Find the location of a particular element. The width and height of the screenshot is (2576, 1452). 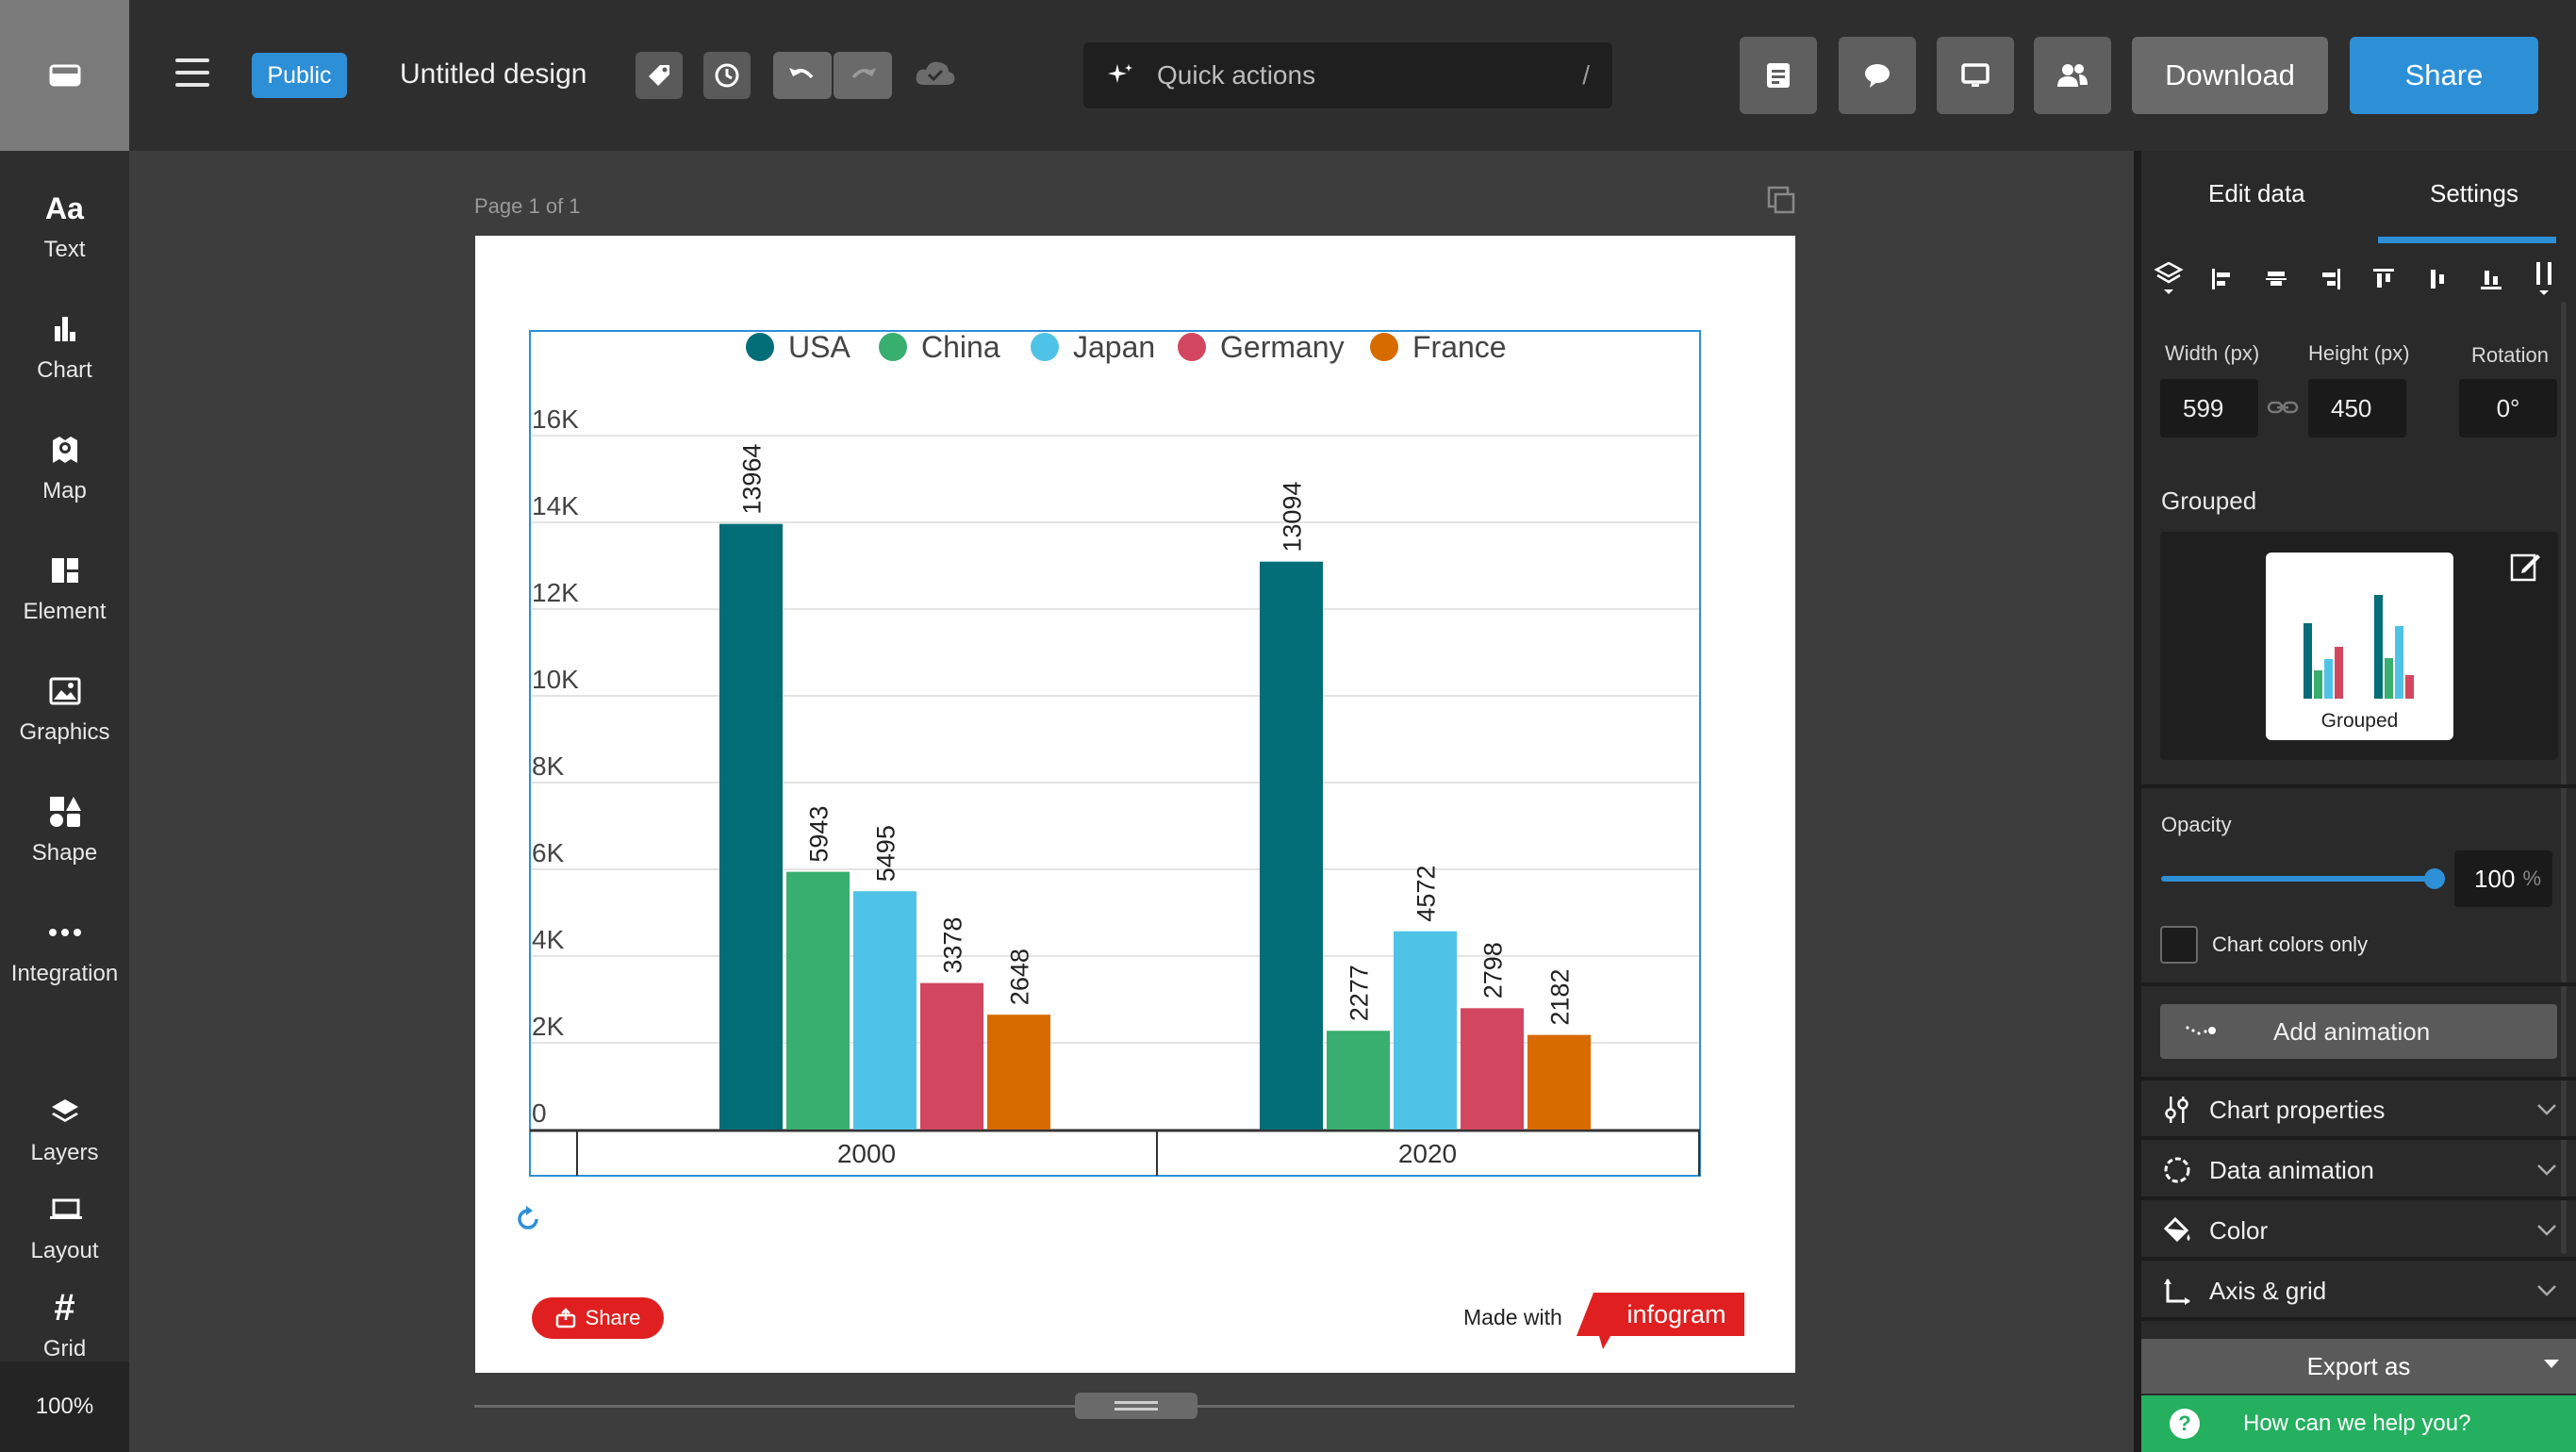

tag-button is located at coordinates (659, 75).